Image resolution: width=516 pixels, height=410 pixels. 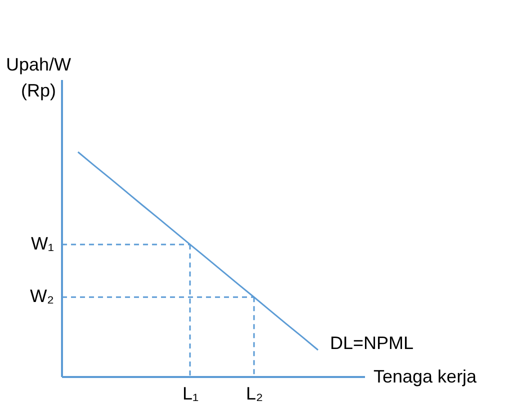 What do you see at coordinates (255, 394) in the screenshot?
I see `x-tick-label: L₂` at bounding box center [255, 394].